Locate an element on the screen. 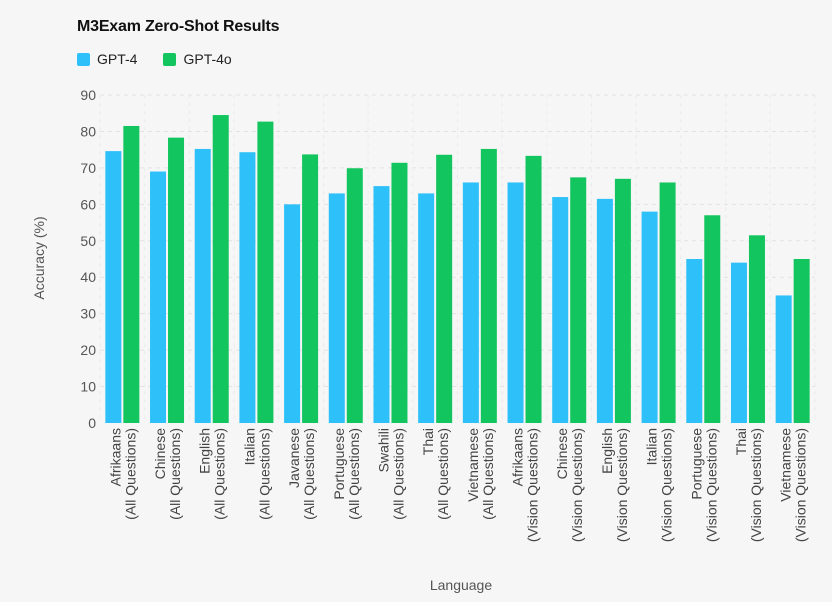  y-tick-label: 0 is located at coordinates (92, 423).